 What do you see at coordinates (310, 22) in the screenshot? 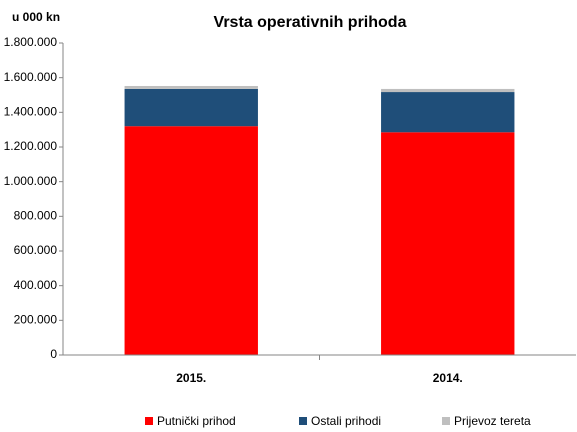
I see `chart-title: Vrsta operativnih prihoda` at bounding box center [310, 22].